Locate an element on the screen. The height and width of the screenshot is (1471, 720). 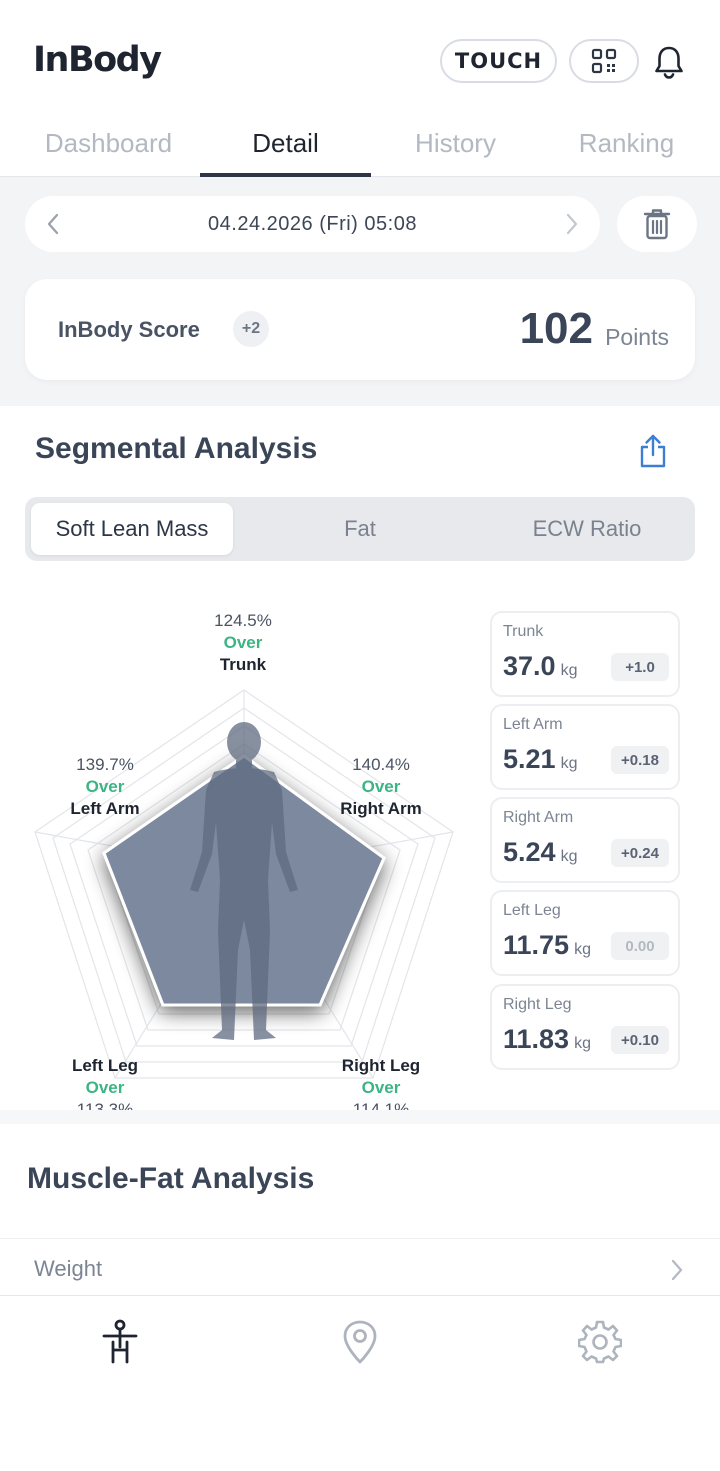
weight-row: Weight is located at coordinates (360, 1267).